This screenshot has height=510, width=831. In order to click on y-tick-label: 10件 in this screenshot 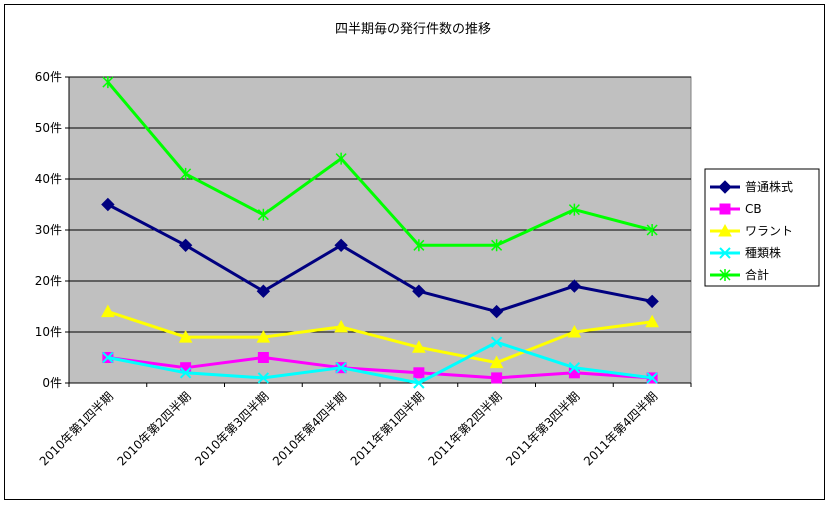, I will do `click(48, 332)`.